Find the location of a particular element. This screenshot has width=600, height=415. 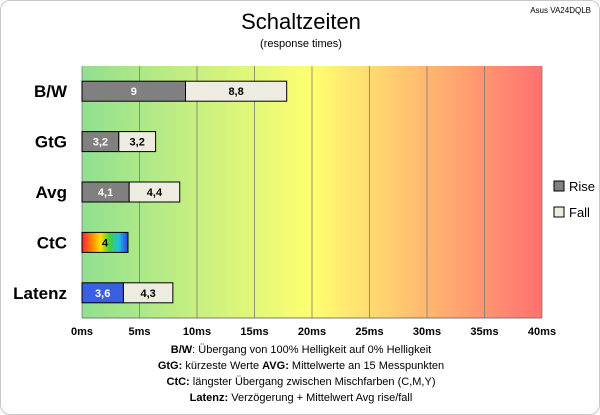

footnote-text: kürzeste Werte is located at coordinates (221, 366).